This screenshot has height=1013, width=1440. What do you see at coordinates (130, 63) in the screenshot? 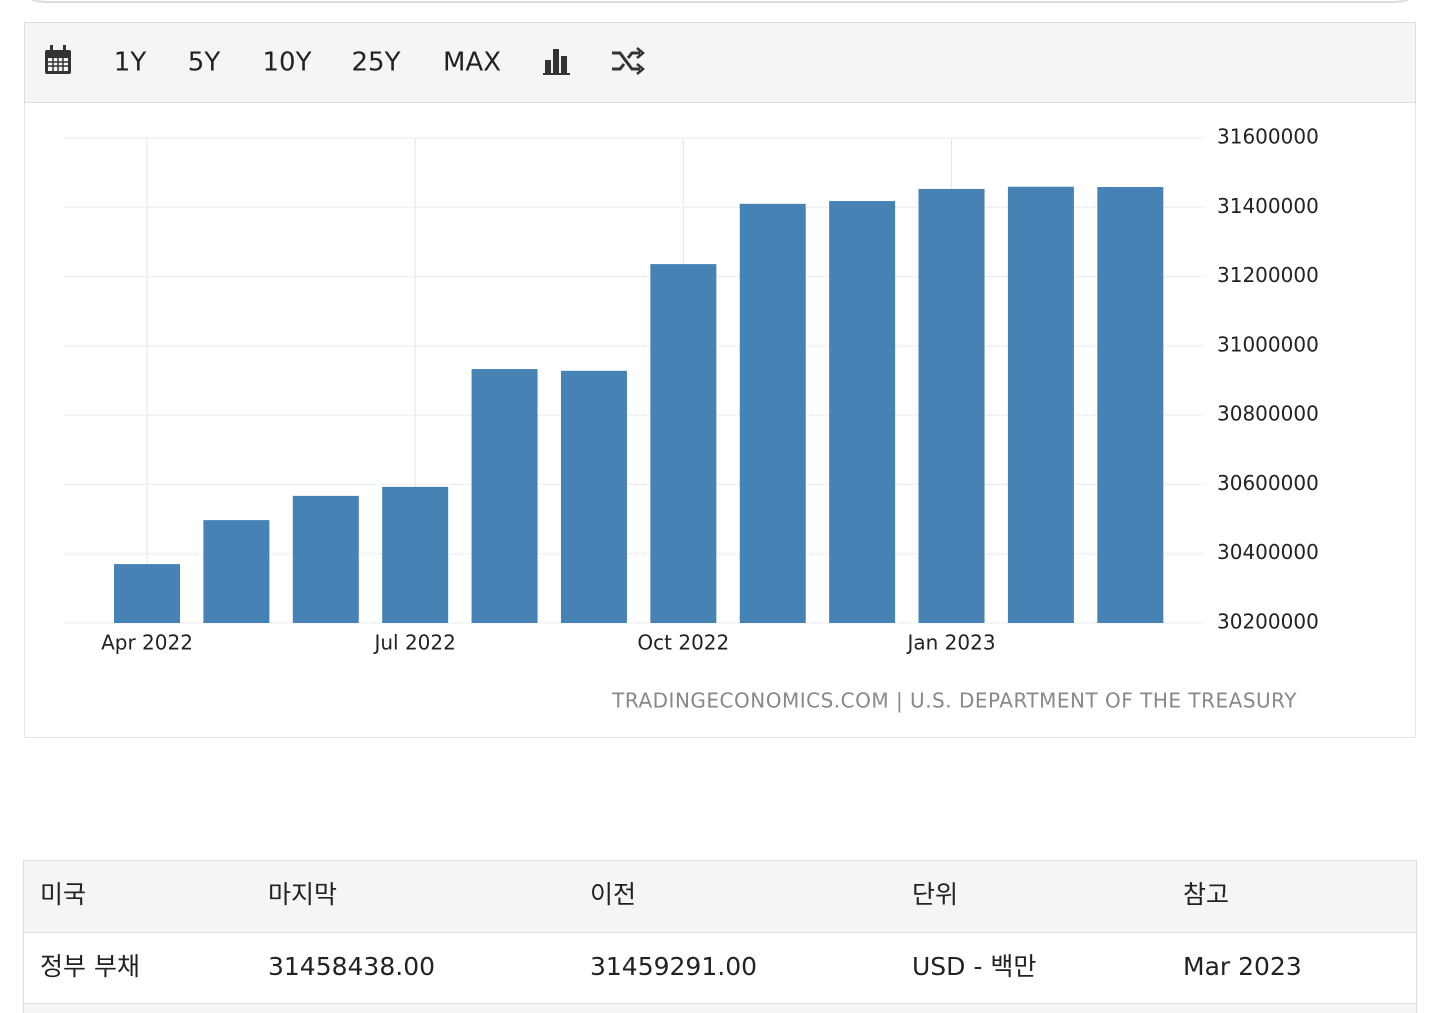
I see `range-button: 1Y` at bounding box center [130, 63].